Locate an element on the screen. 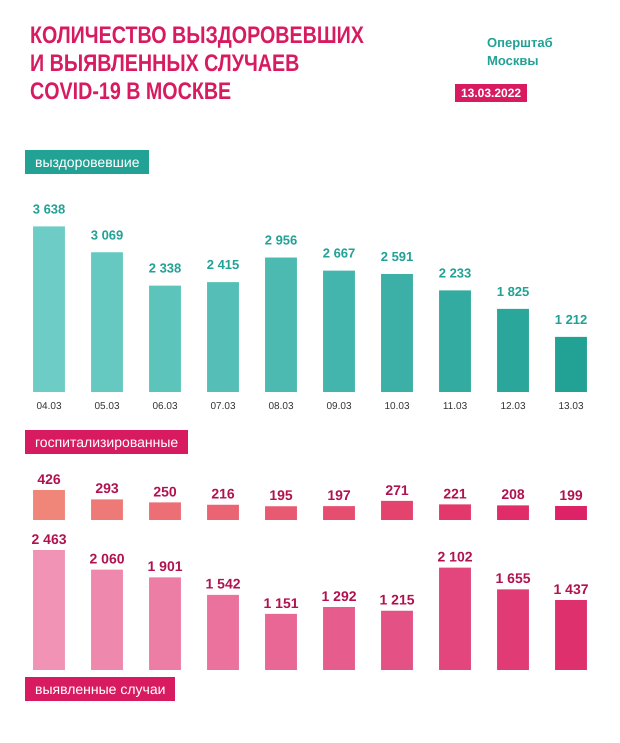 This screenshot has height=743, width=620. data-label: 1 542 is located at coordinates (223, 584).